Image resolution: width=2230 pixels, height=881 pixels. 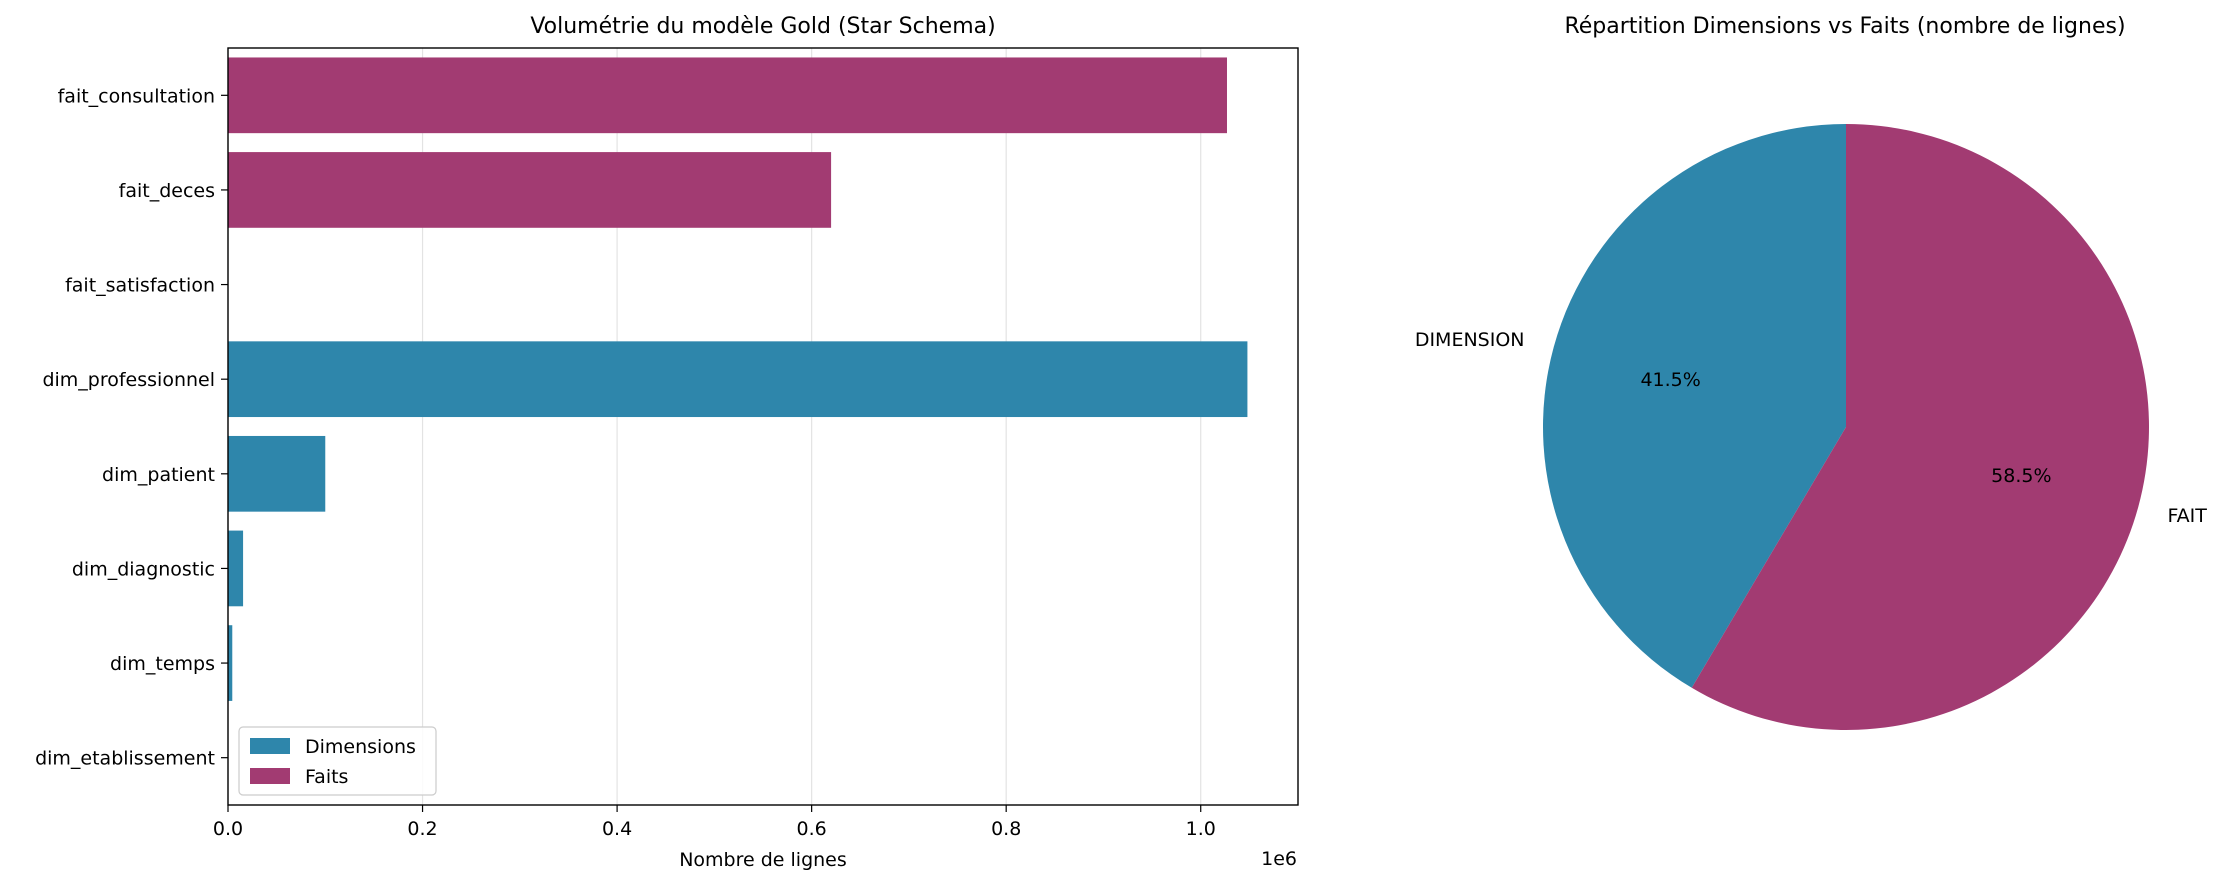 I want to click on pie-slice-dimension, so click(x=1694, y=406).